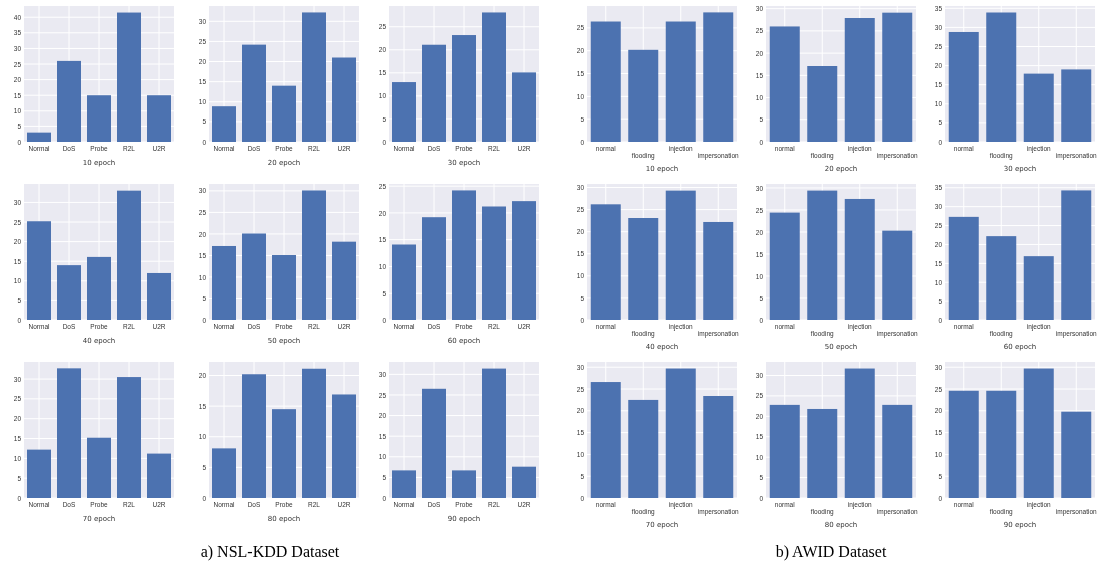  Describe the element at coordinates (270, 552) in the screenshot. I see `text: a) NSL-KDD Dataset` at that location.